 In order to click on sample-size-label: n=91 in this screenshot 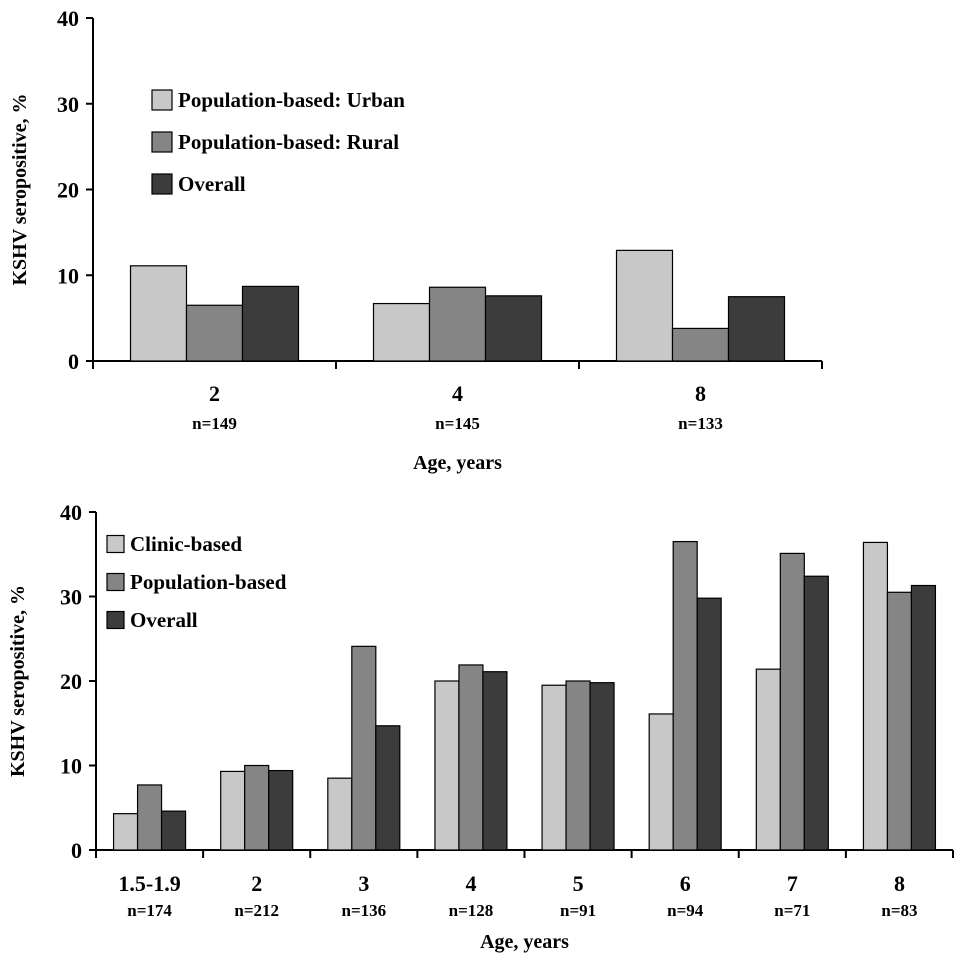, I will do `click(578, 910)`.